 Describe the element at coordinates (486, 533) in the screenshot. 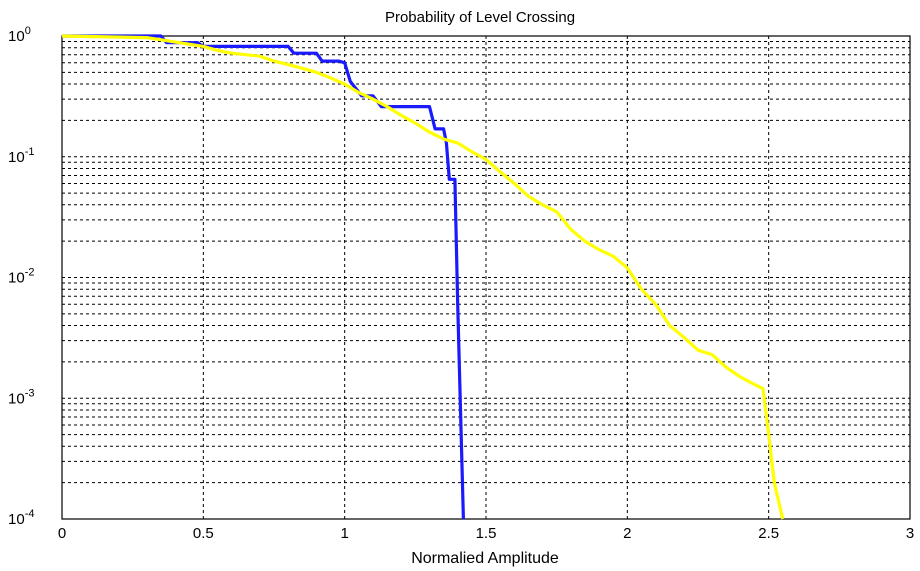

I see `x-tick-label: 1.5` at that location.